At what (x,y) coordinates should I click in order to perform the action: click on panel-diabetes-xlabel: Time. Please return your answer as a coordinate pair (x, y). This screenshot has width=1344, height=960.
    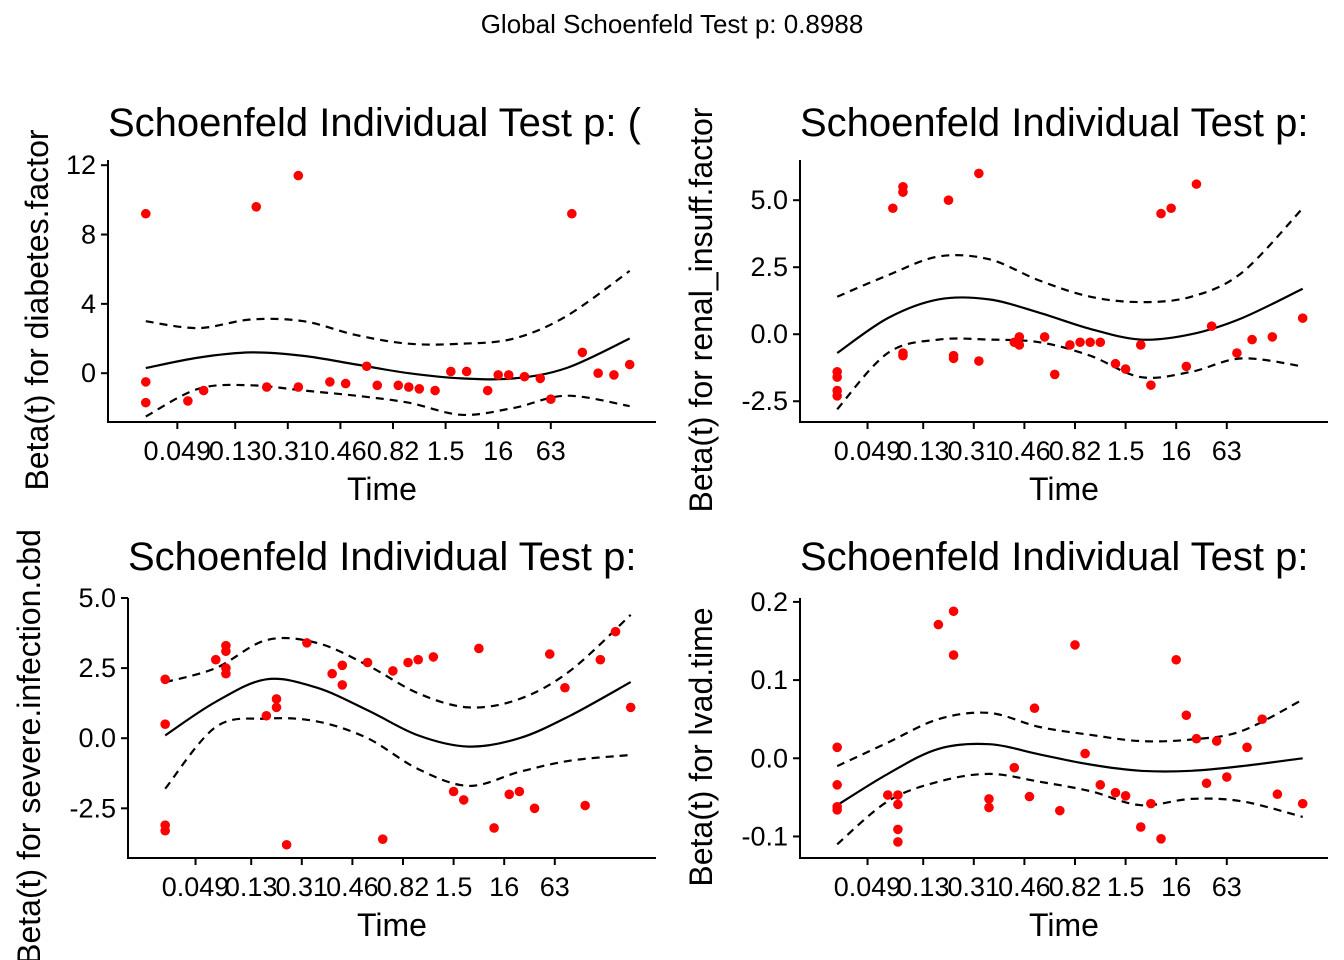
    Looking at the image, I should click on (382, 489).